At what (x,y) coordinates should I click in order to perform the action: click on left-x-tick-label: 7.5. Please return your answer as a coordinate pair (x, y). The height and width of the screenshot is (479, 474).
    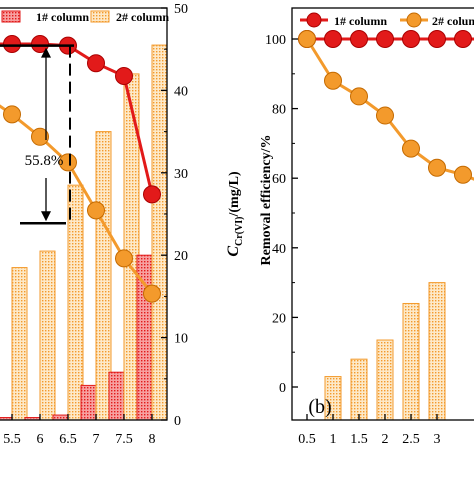
    Looking at the image, I should click on (124, 439).